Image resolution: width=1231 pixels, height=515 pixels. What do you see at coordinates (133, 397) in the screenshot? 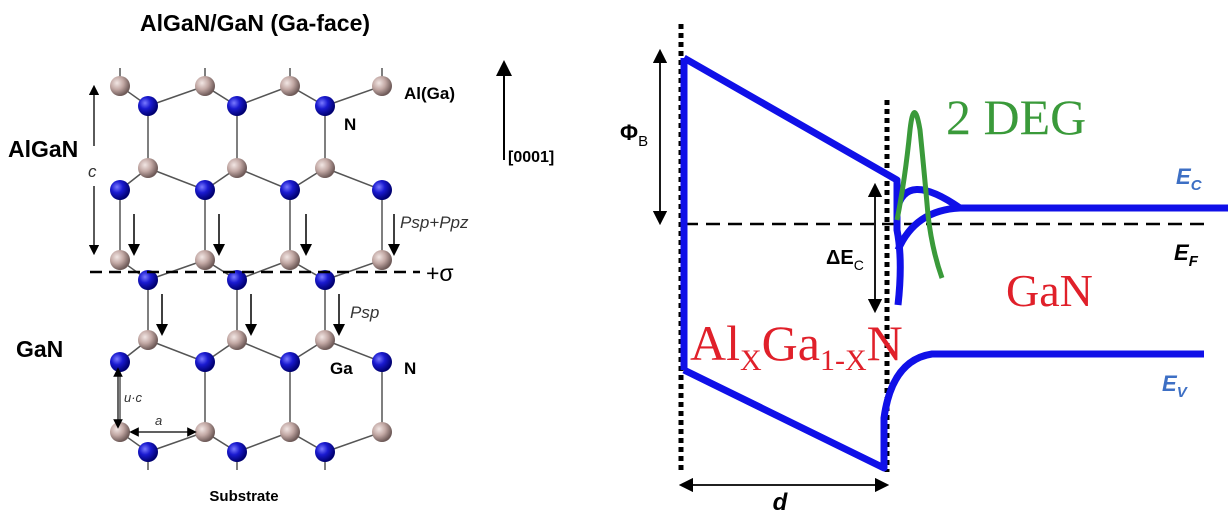
I see `lattice-uc-label: u·c` at bounding box center [133, 397].